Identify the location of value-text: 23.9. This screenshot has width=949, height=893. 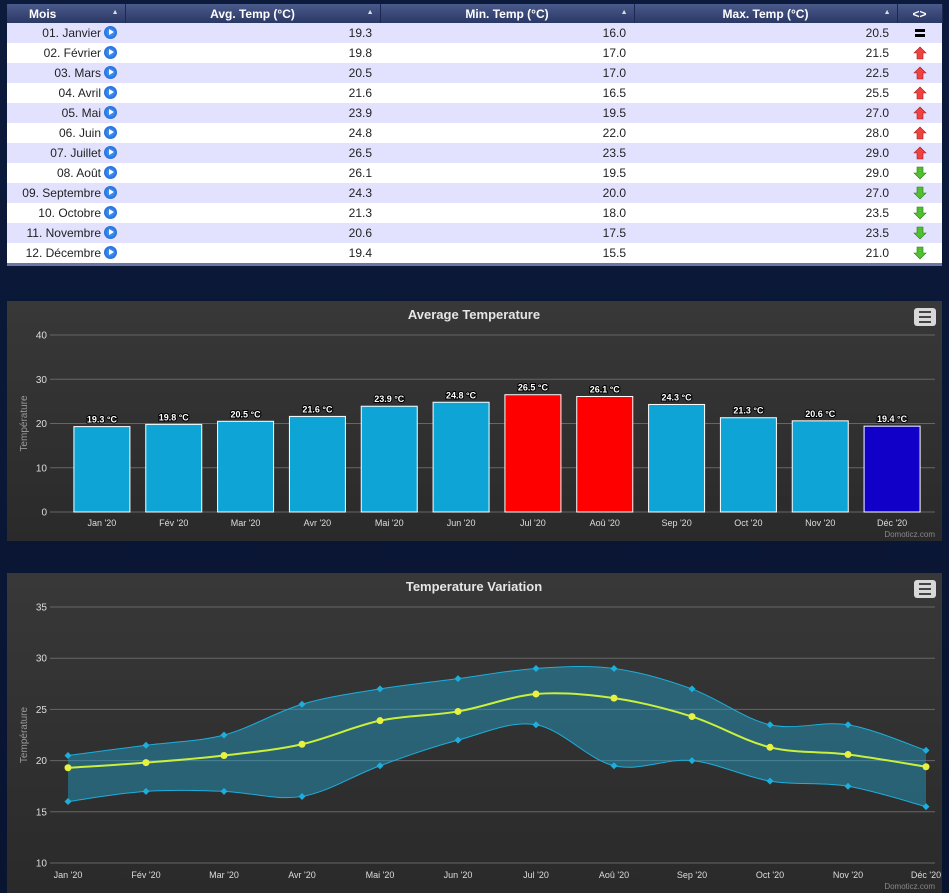
(360, 113).